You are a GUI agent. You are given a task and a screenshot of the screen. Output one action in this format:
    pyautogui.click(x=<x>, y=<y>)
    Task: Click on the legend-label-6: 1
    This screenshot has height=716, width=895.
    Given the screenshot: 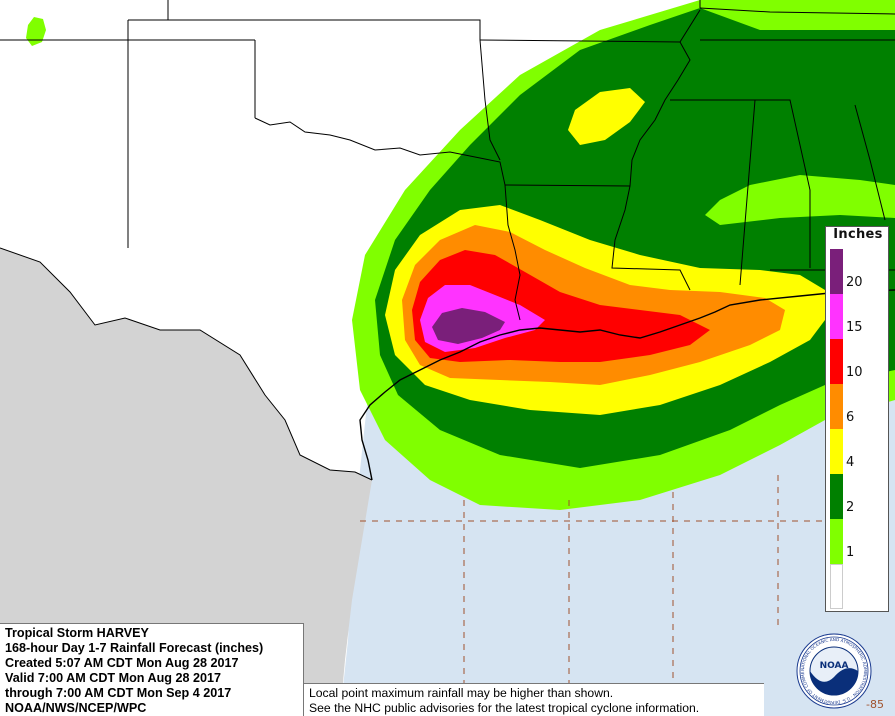 What is the action you would take?
    pyautogui.click(x=850, y=552)
    